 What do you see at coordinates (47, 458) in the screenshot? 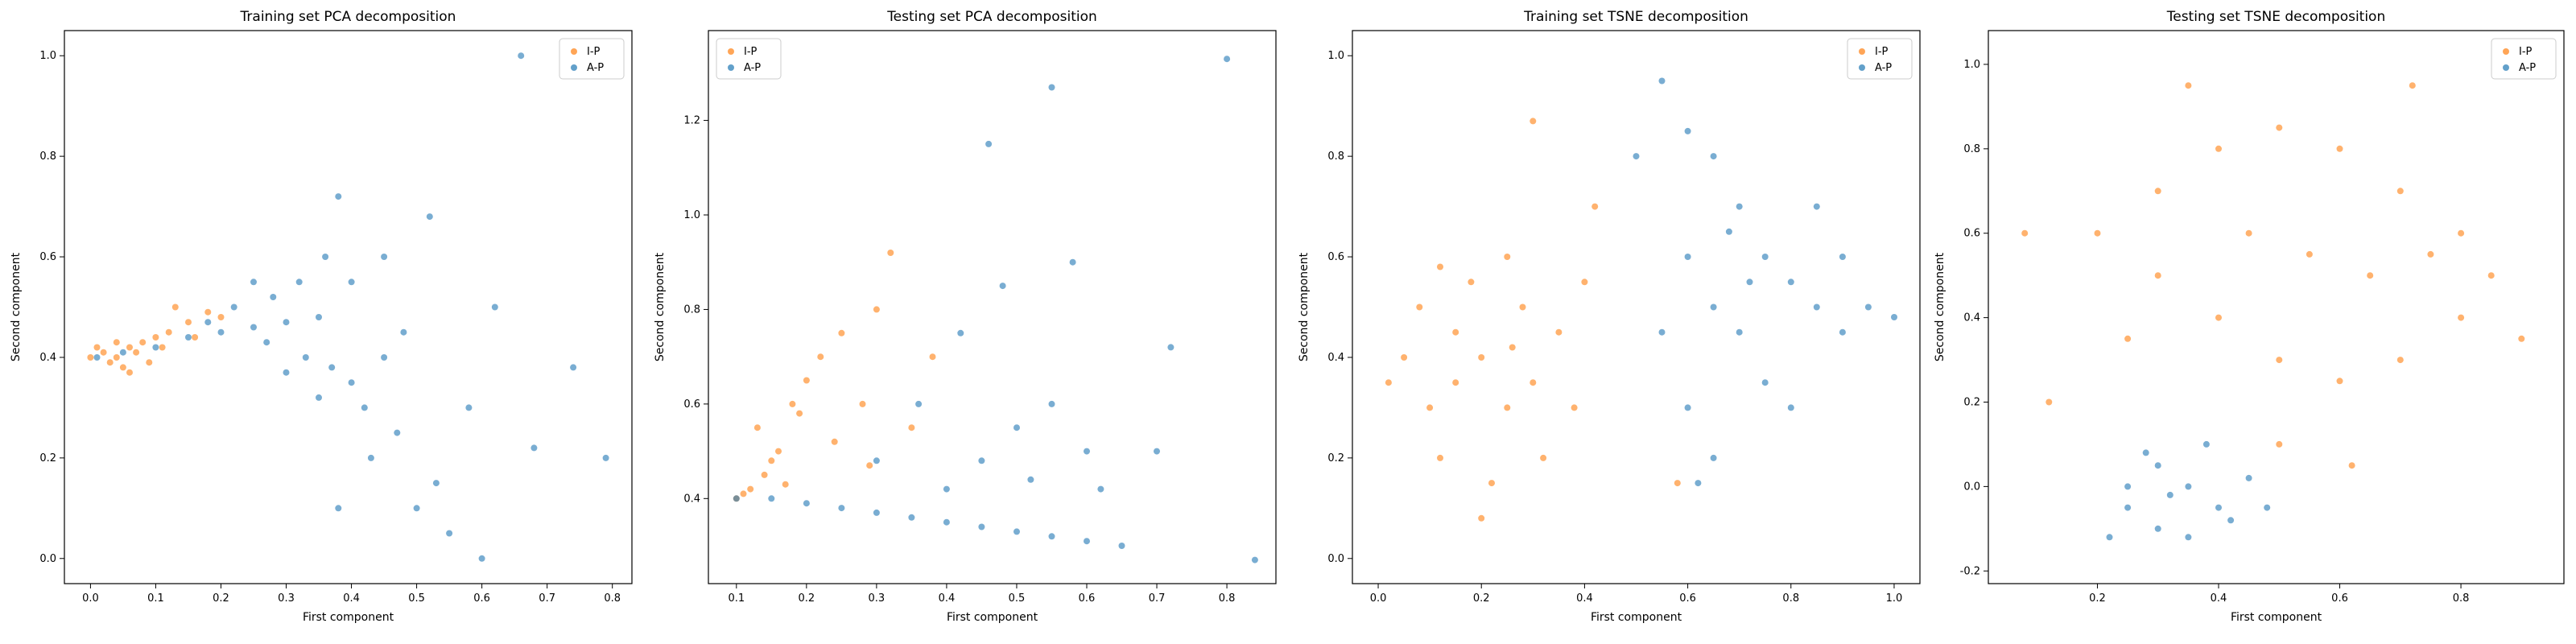
I see `y-tick-label: 0.2` at bounding box center [47, 458].